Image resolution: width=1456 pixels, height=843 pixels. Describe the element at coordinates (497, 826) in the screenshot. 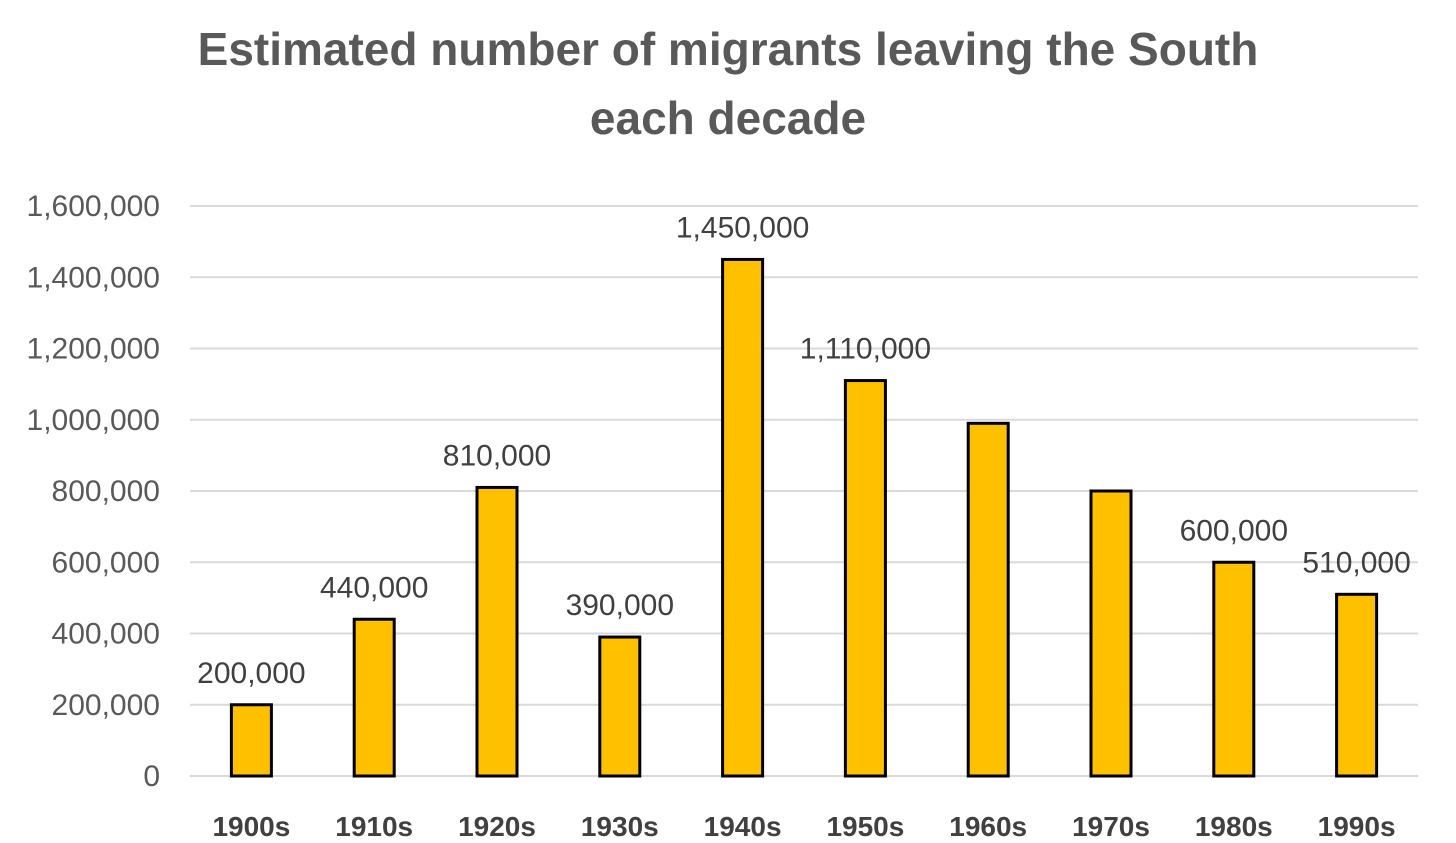

I see `x-tick-label-1920s: 1920s` at that location.